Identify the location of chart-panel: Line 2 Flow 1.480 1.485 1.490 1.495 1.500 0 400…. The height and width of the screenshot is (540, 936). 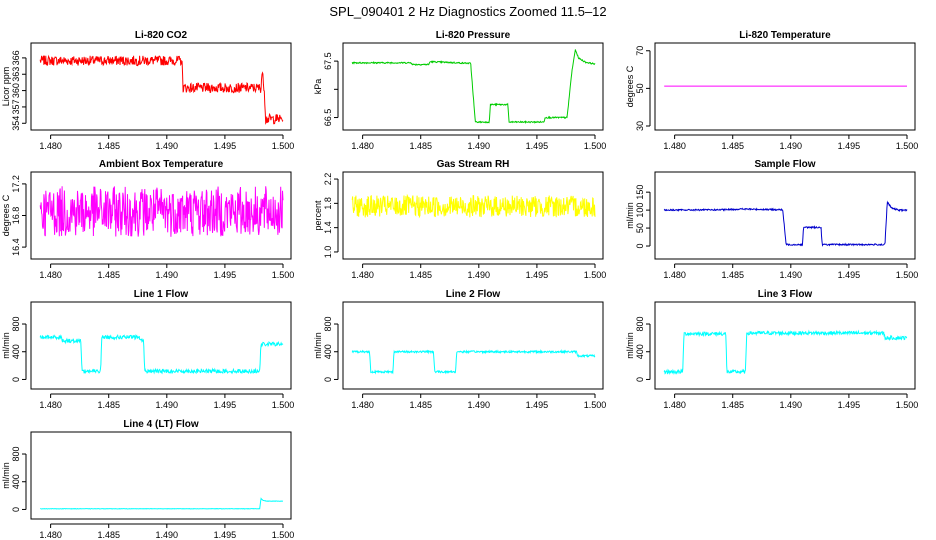
(459, 349).